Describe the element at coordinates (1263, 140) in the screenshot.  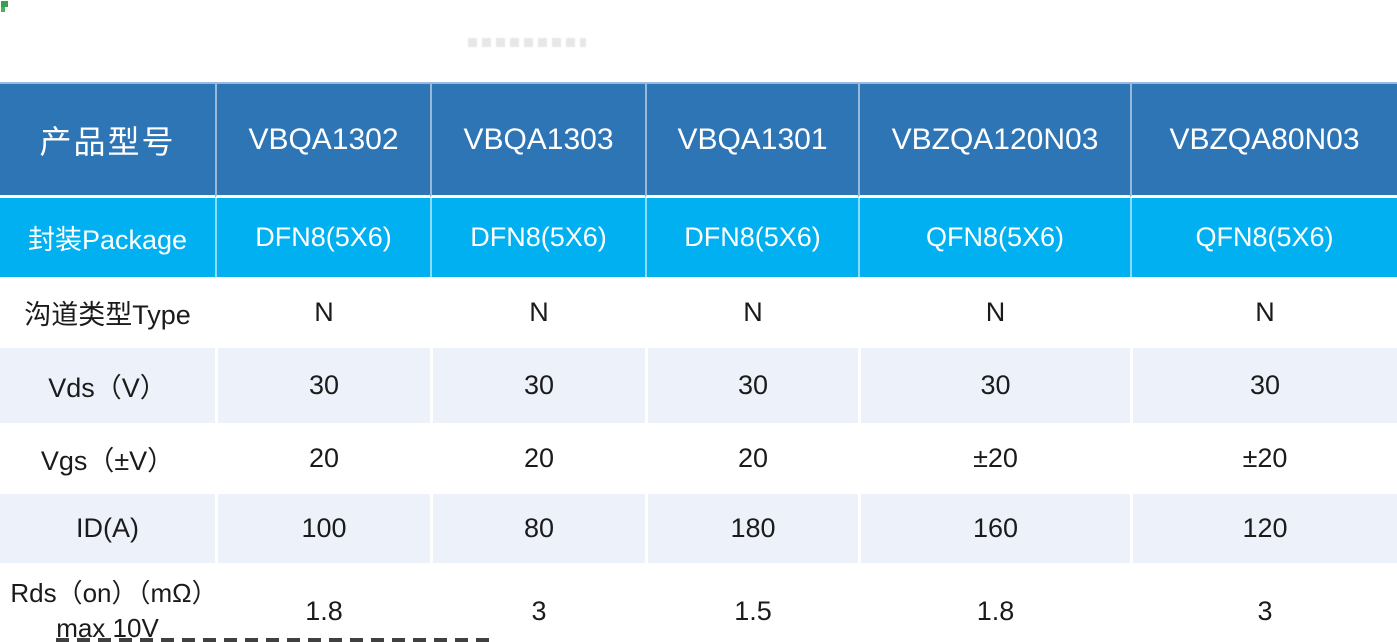
I see `model-name-cell: VBZQA80N03` at that location.